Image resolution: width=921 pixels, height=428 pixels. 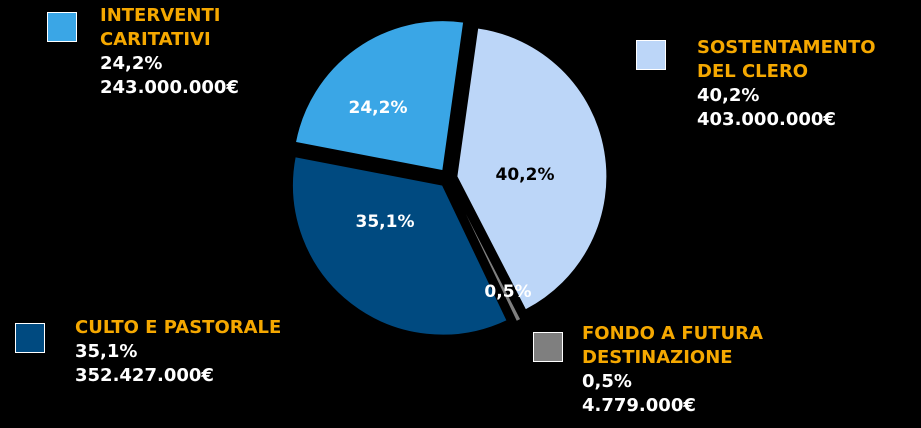 I want to click on slice-label: 0,5%, so click(x=507, y=292).